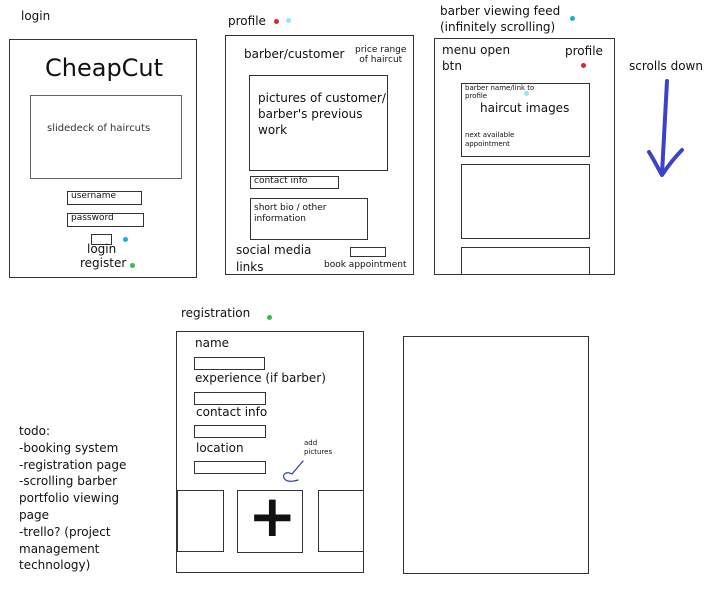  I want to click on bio-label: short bio / other information, so click(290, 214).